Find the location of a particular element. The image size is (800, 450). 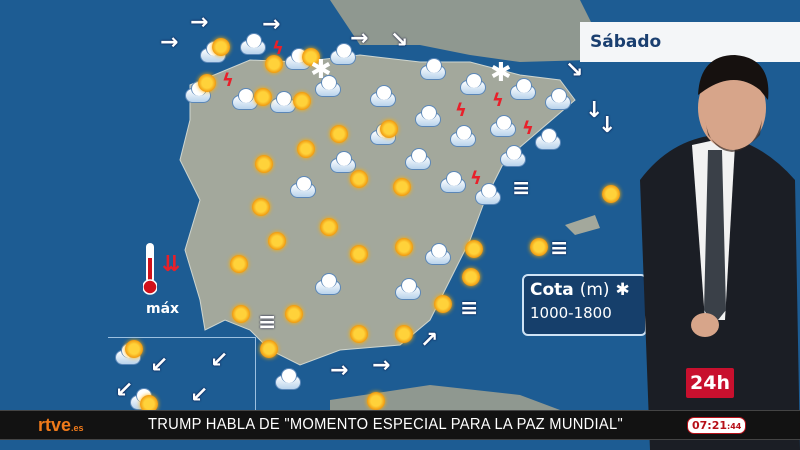

snow-level-range: 1000-1800 is located at coordinates (571, 313).